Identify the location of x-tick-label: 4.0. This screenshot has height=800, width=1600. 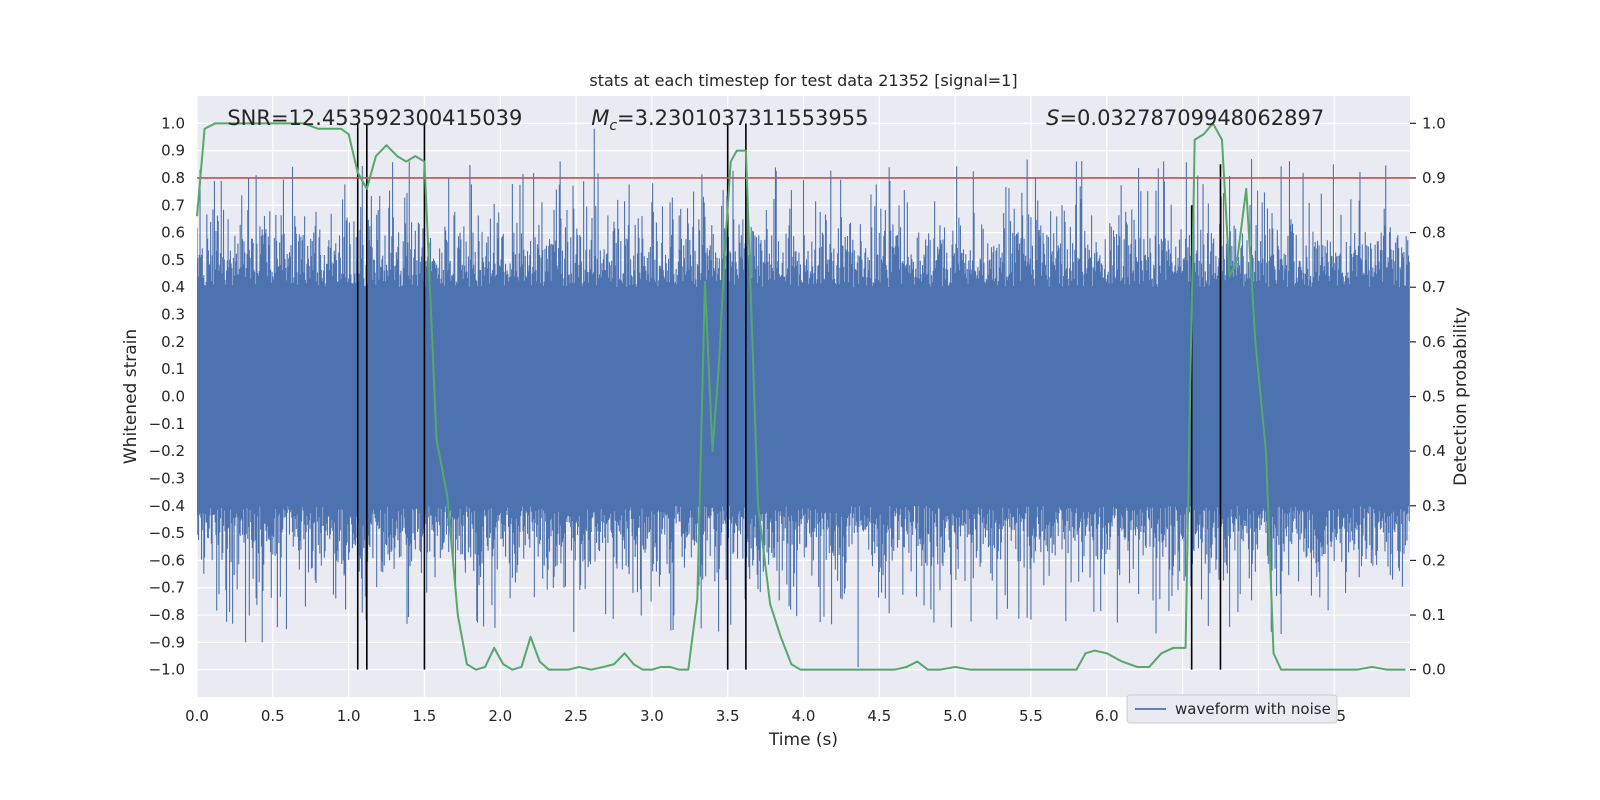
(804, 716).